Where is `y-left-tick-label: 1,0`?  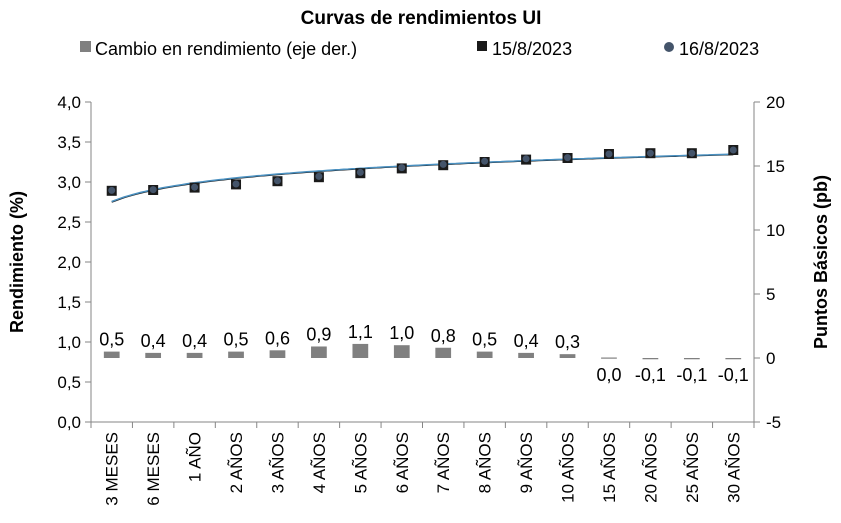
y-left-tick-label: 1,0 is located at coordinates (69, 342).